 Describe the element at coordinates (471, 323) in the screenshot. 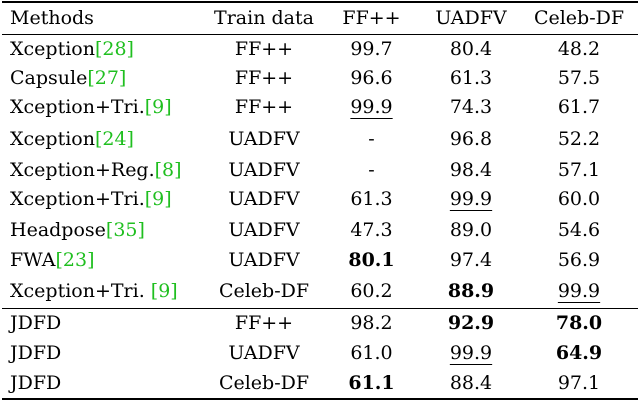

I see `uadfv-score: 92.9` at that location.